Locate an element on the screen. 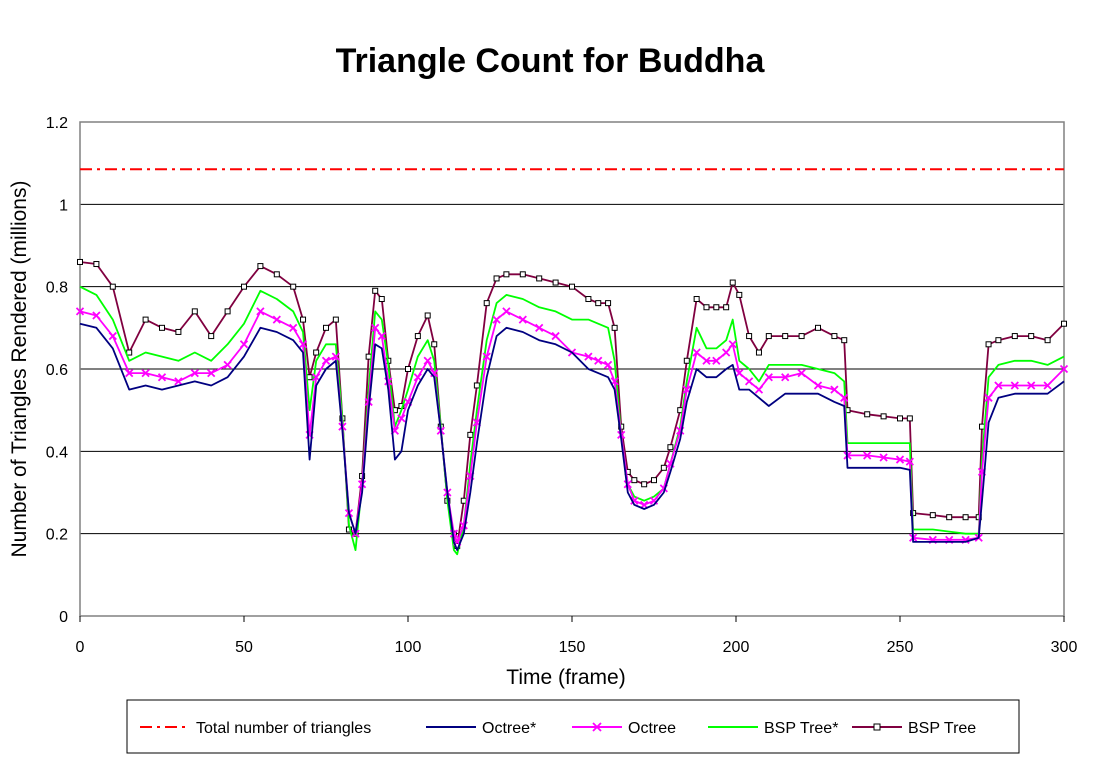 This screenshot has height=763, width=1097. legend-label: Octree is located at coordinates (652, 728).